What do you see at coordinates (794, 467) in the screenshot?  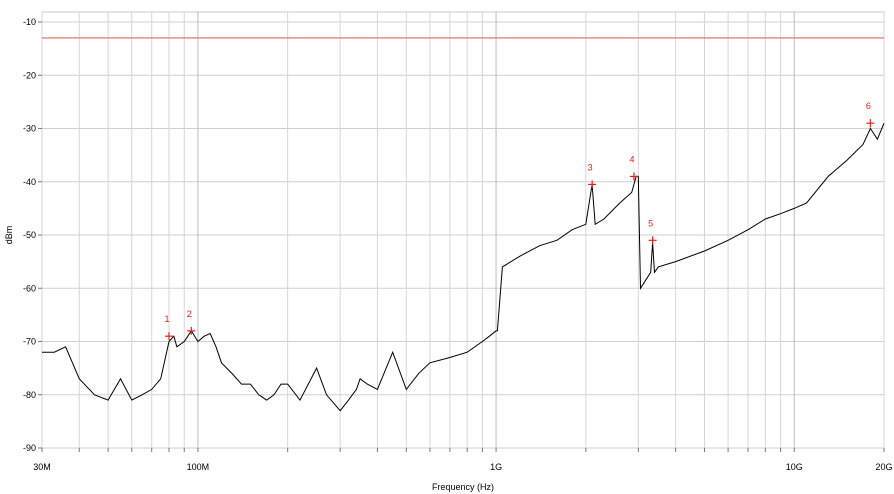 I see `x-tick-label: 10G` at bounding box center [794, 467].